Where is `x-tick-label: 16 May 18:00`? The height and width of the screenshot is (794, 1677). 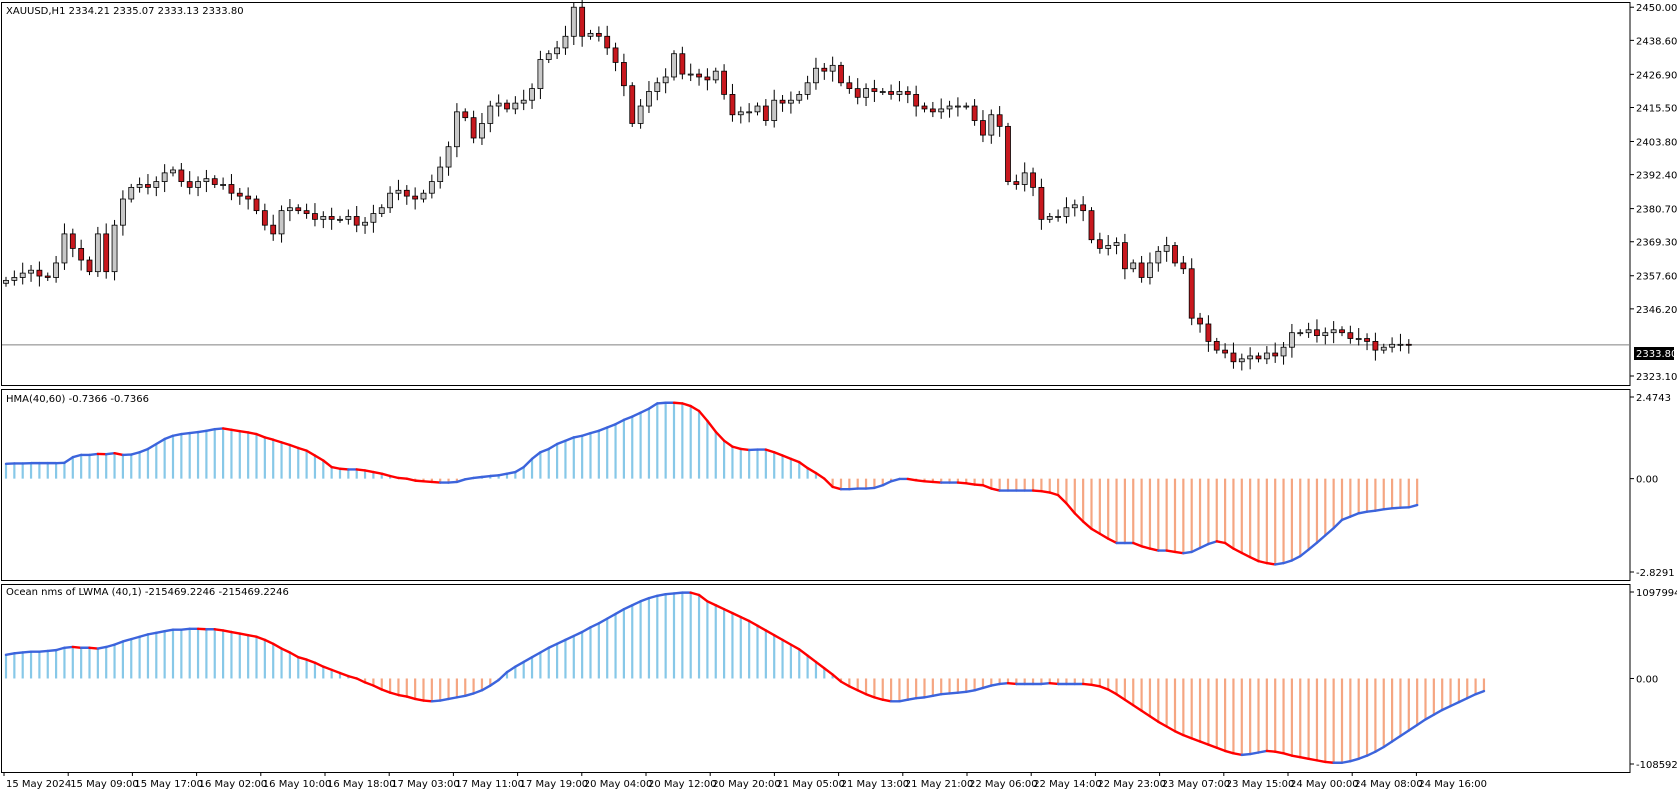
x-tick-label: 16 May 18:00 is located at coordinates (361, 784).